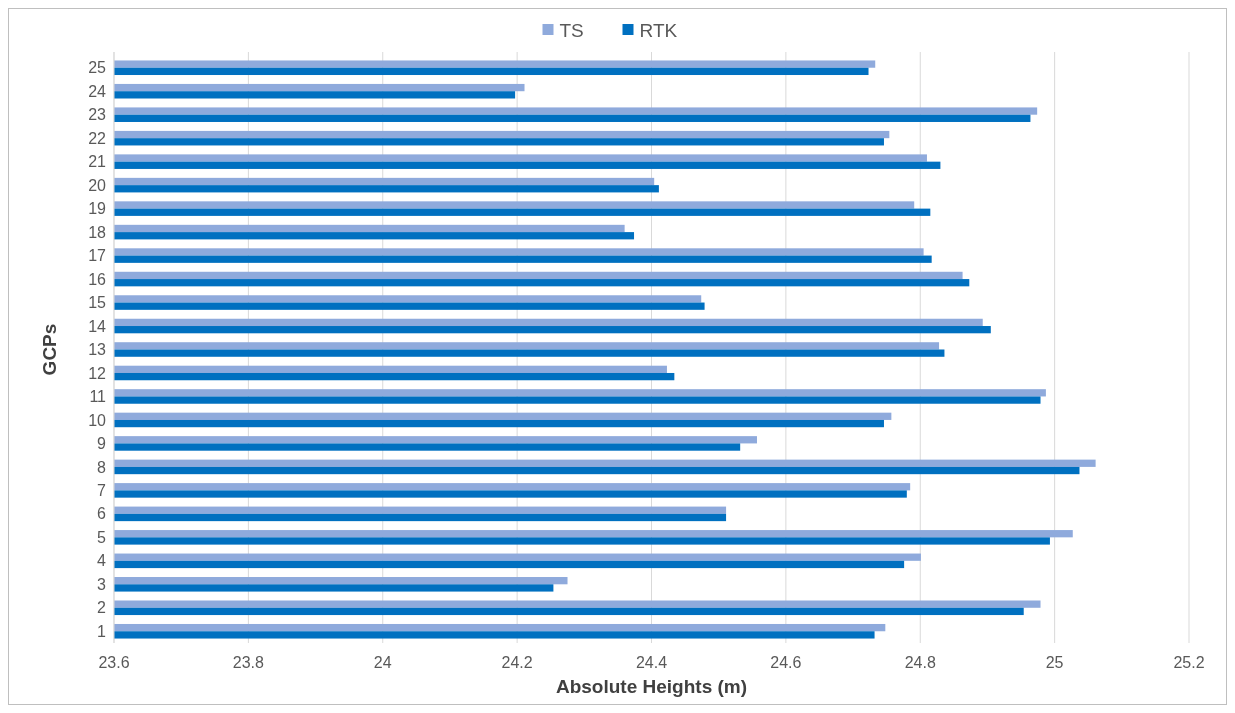  I want to click on y-tick-label: 12, so click(97, 373).